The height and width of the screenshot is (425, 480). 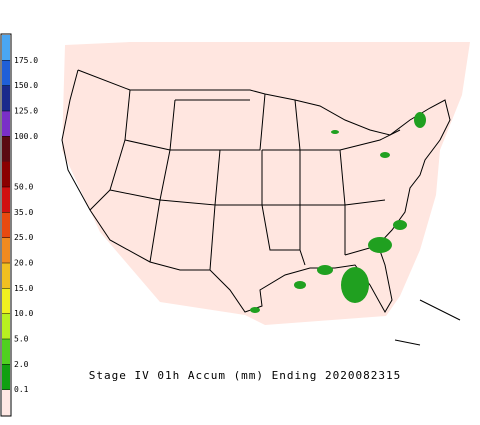 What do you see at coordinates (23, 237) in the screenshot?
I see `colorbar-label: 25.0` at bounding box center [23, 237].